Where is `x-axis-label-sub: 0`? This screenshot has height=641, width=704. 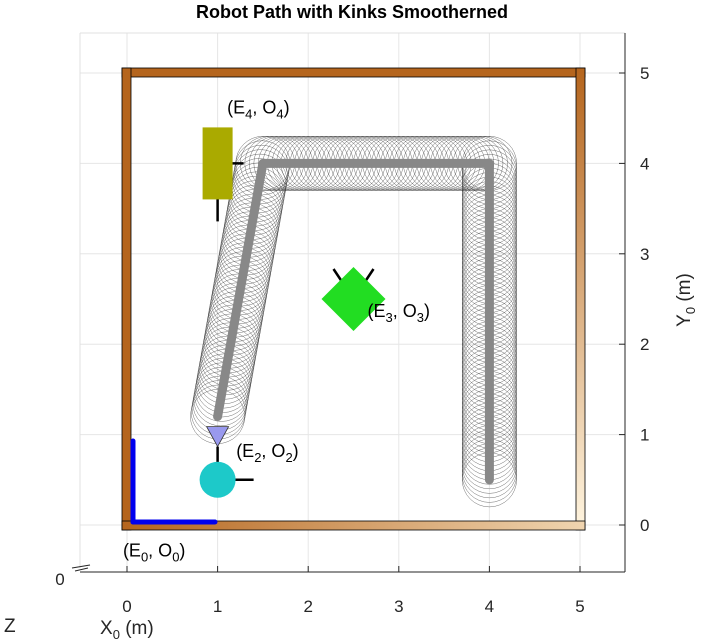
x-axis-label-sub: 0 is located at coordinates (116, 634).